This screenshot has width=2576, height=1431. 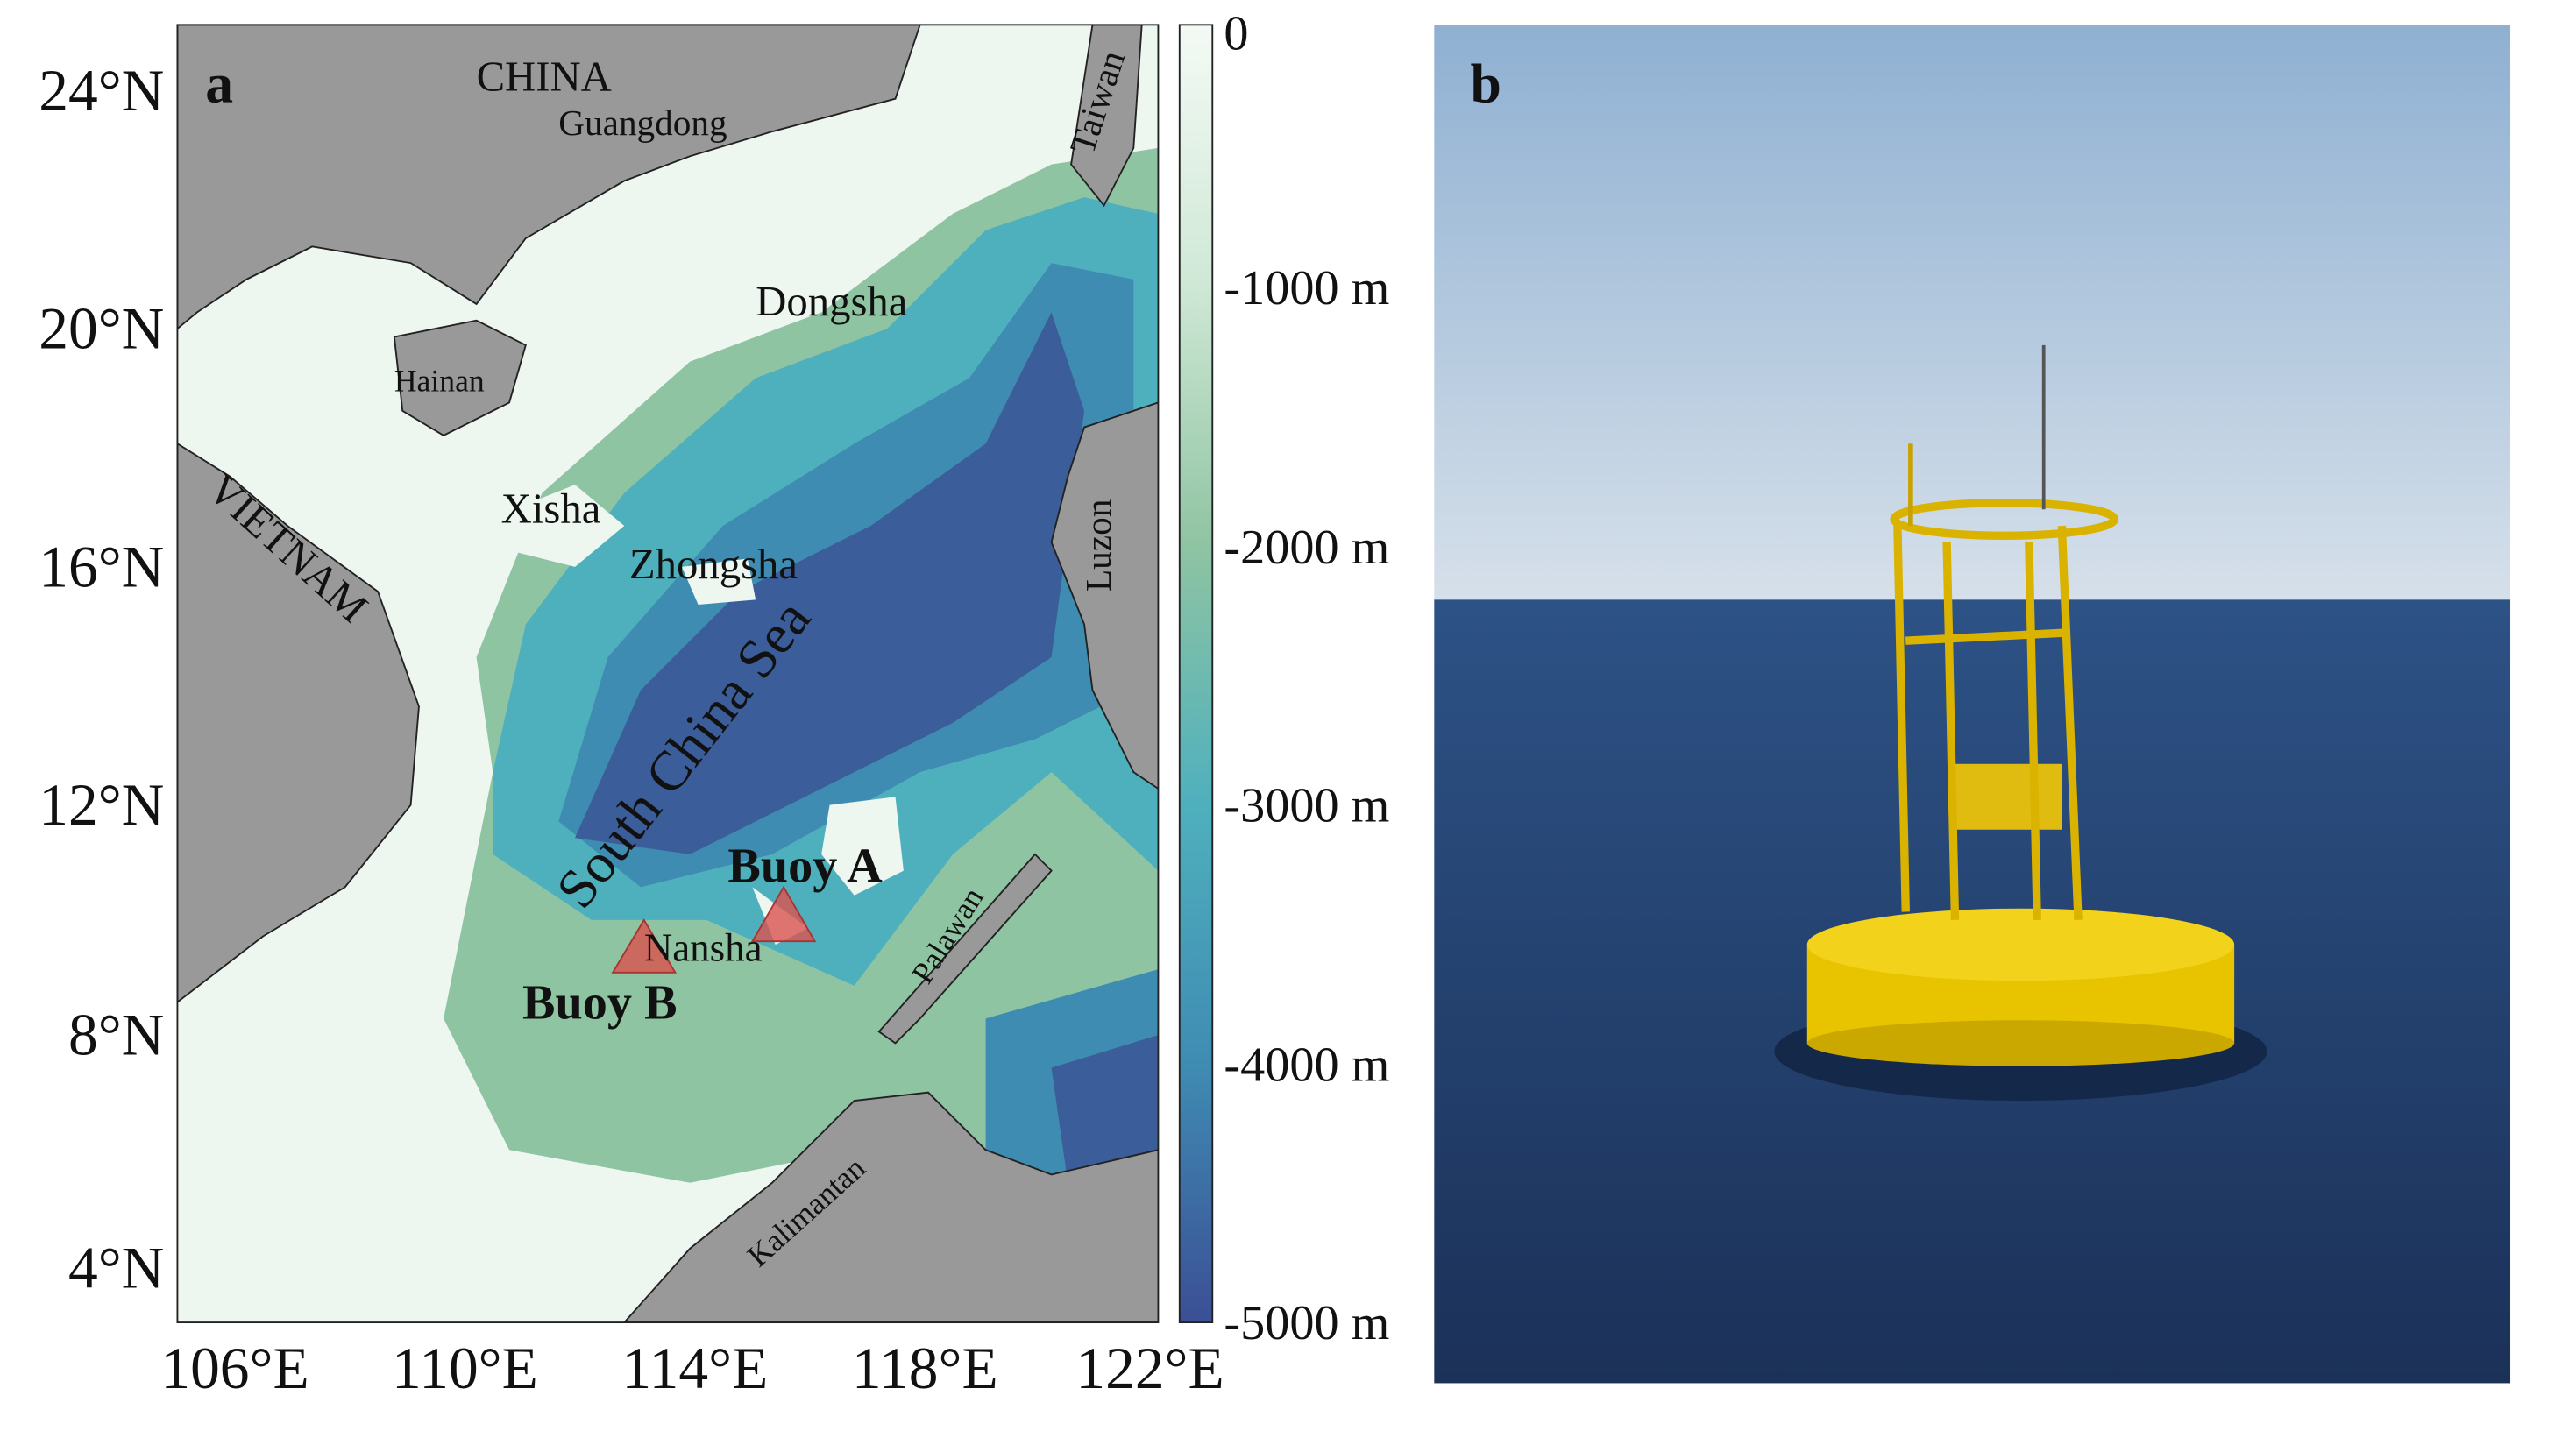 What do you see at coordinates (234, 1368) in the screenshot?
I see `lon-tick: 106°E` at bounding box center [234, 1368].